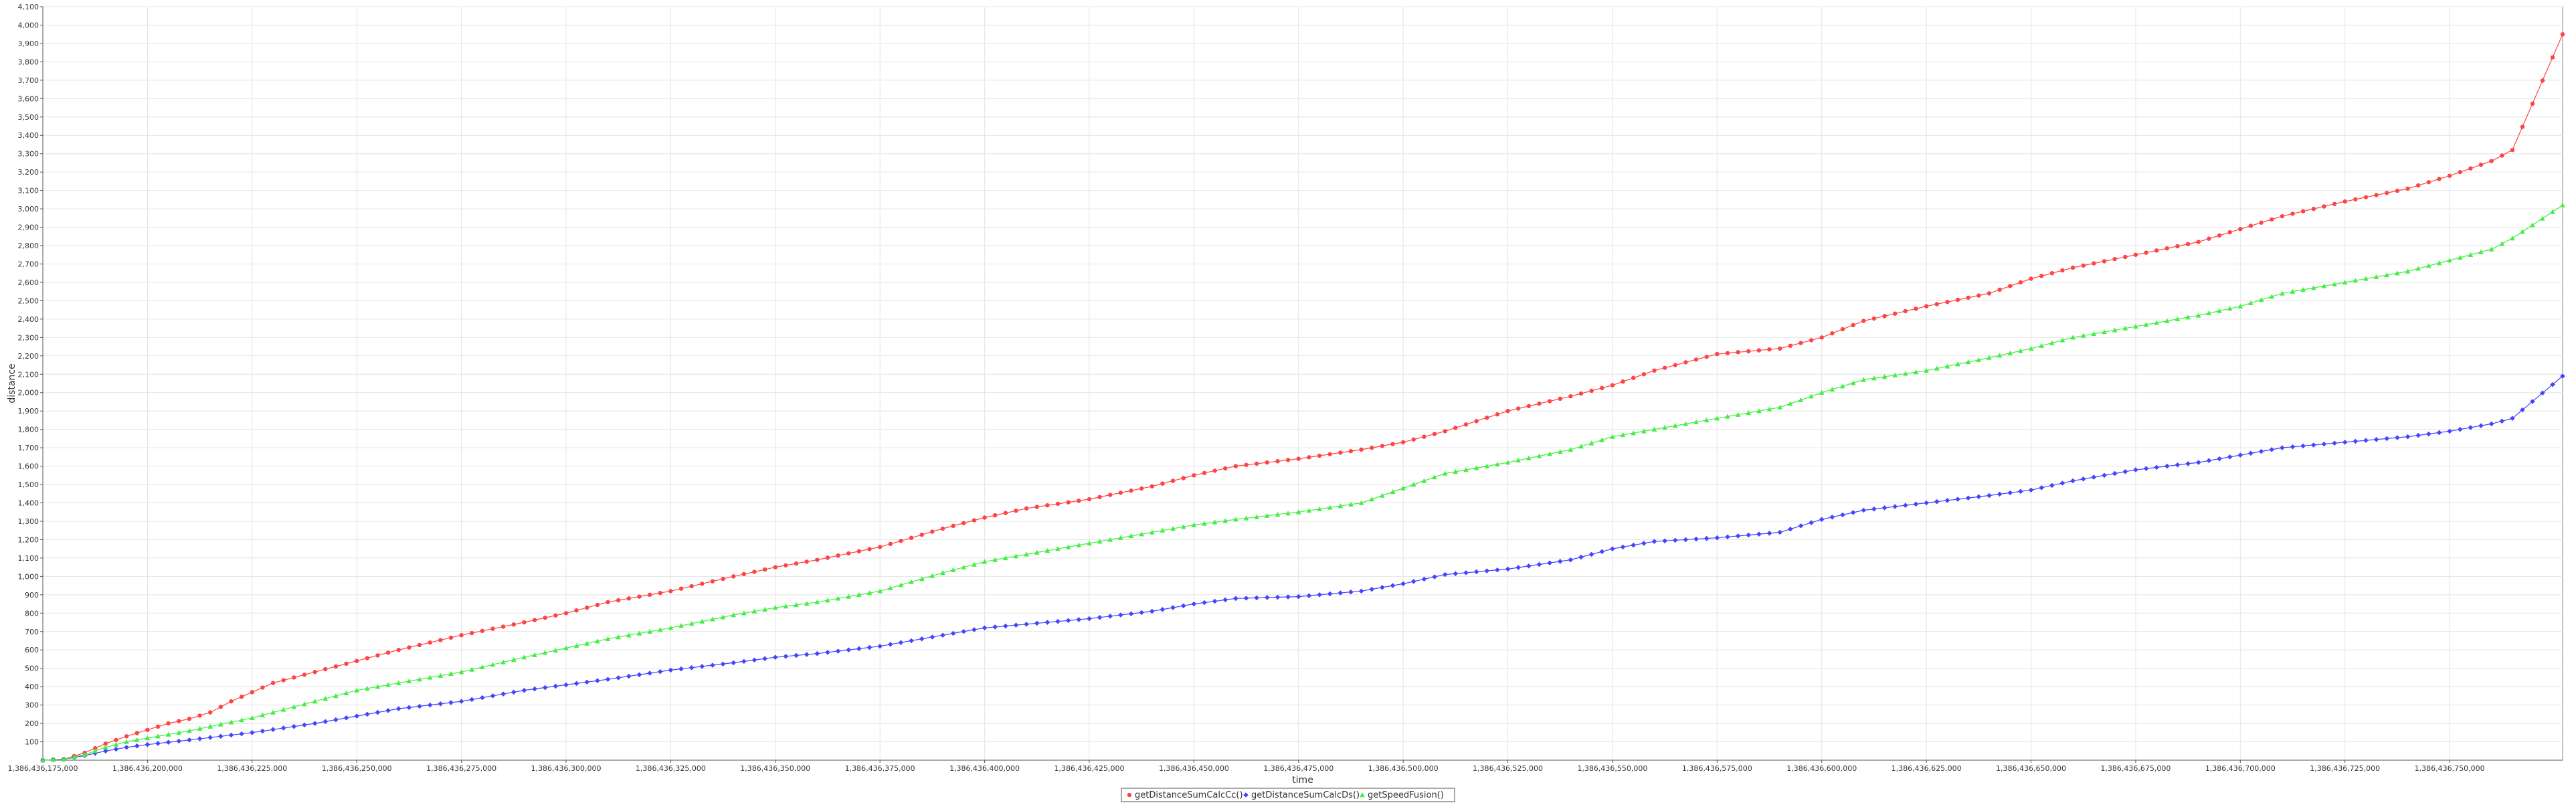 This screenshot has width=2576, height=803. I want to click on legend-marker, so click(1129, 795).